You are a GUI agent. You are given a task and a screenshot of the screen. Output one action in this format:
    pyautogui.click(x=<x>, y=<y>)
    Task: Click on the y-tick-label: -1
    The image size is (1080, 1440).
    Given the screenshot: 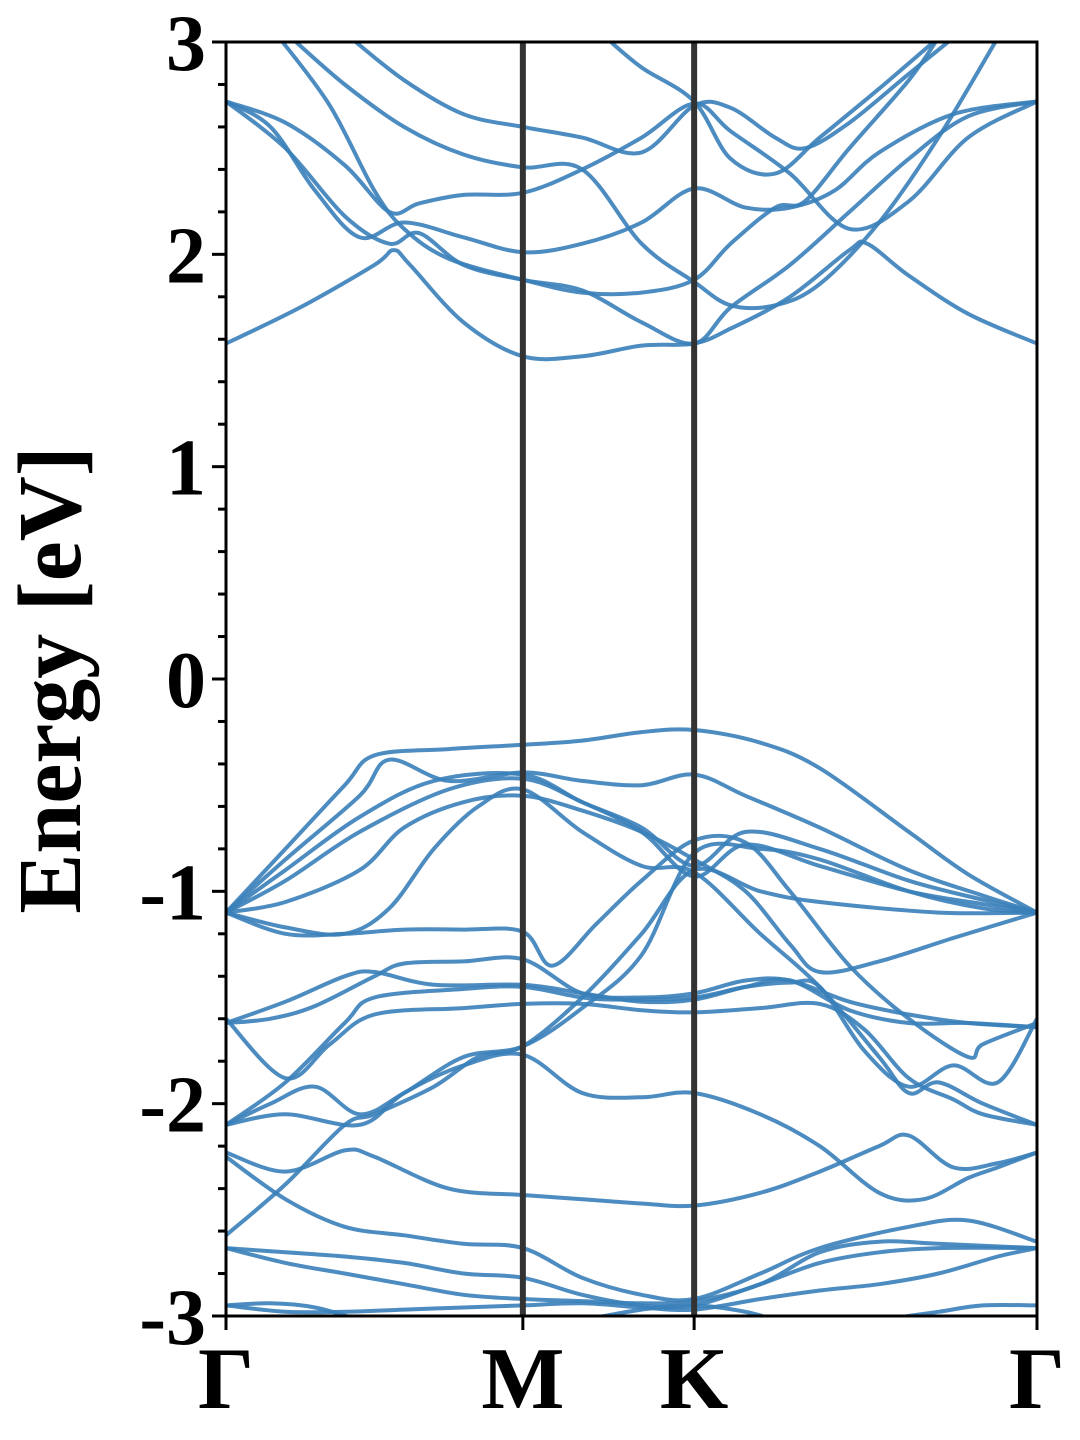 What is the action you would take?
    pyautogui.click(x=172, y=893)
    